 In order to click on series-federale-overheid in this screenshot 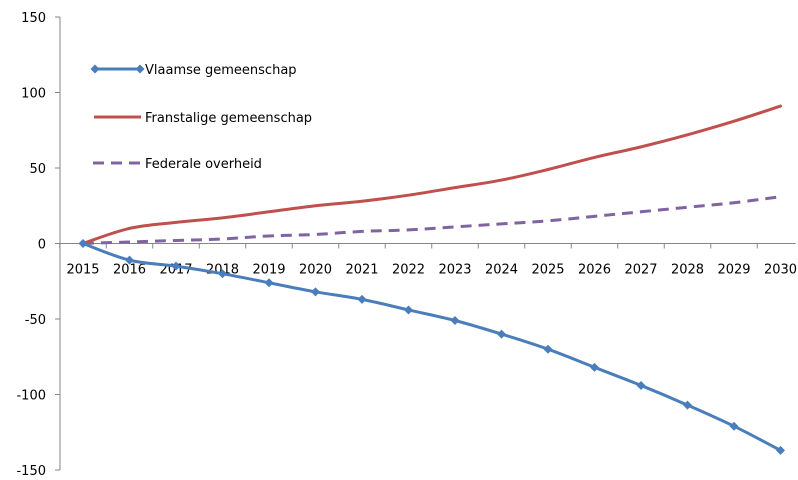, I will do `click(431, 220)`.